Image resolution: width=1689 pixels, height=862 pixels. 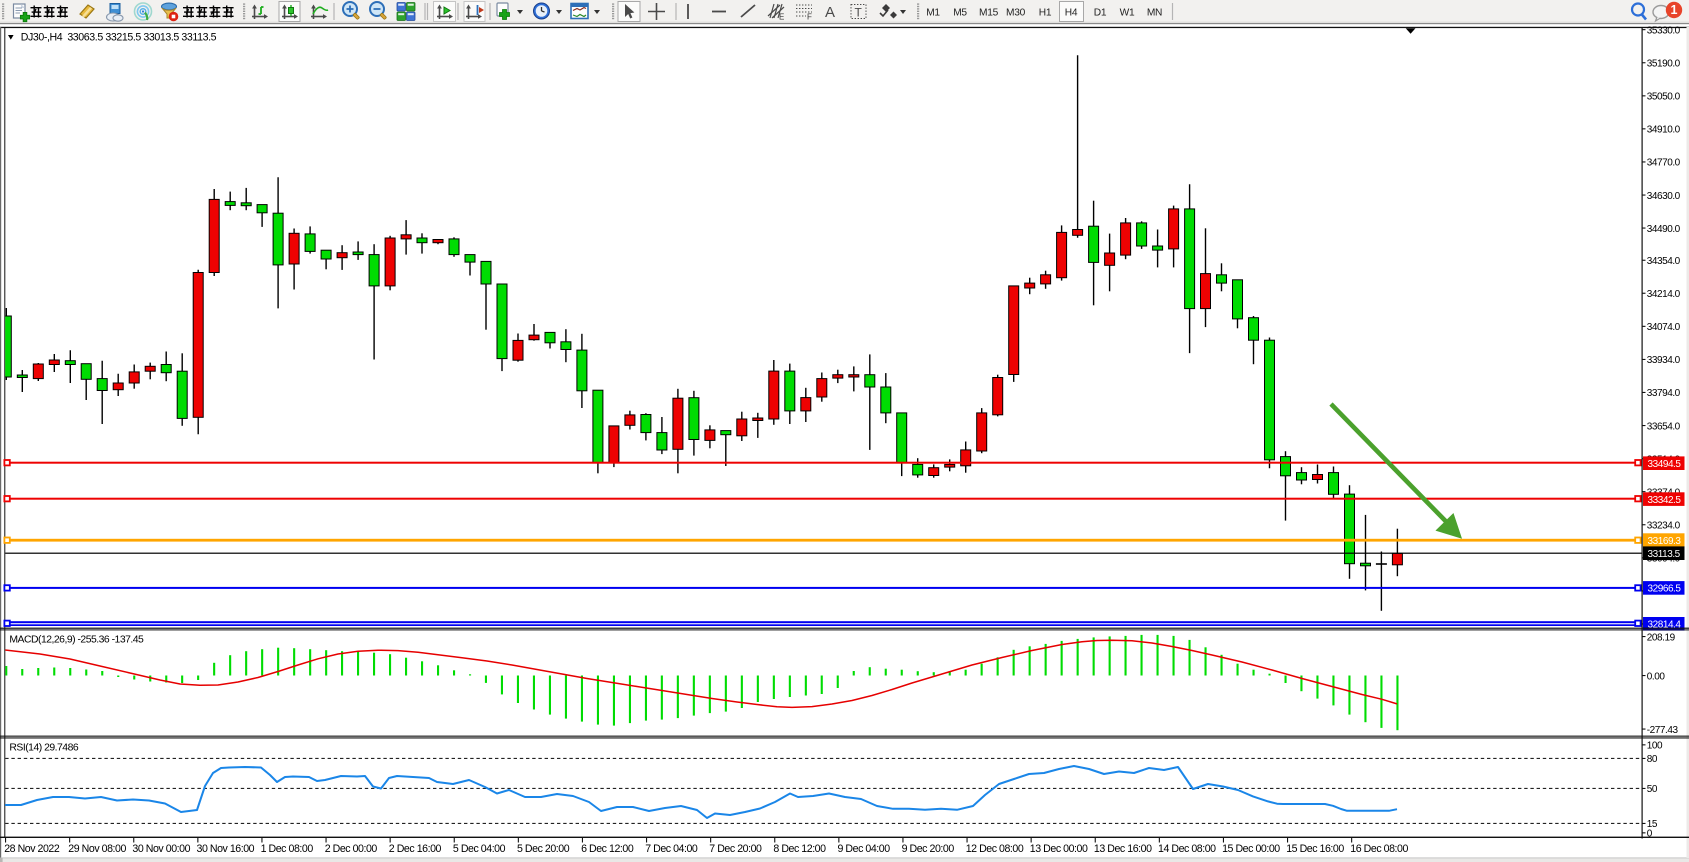 What do you see at coordinates (1661, 637) in the screenshot?
I see `svg-text: 208.19` at bounding box center [1661, 637].